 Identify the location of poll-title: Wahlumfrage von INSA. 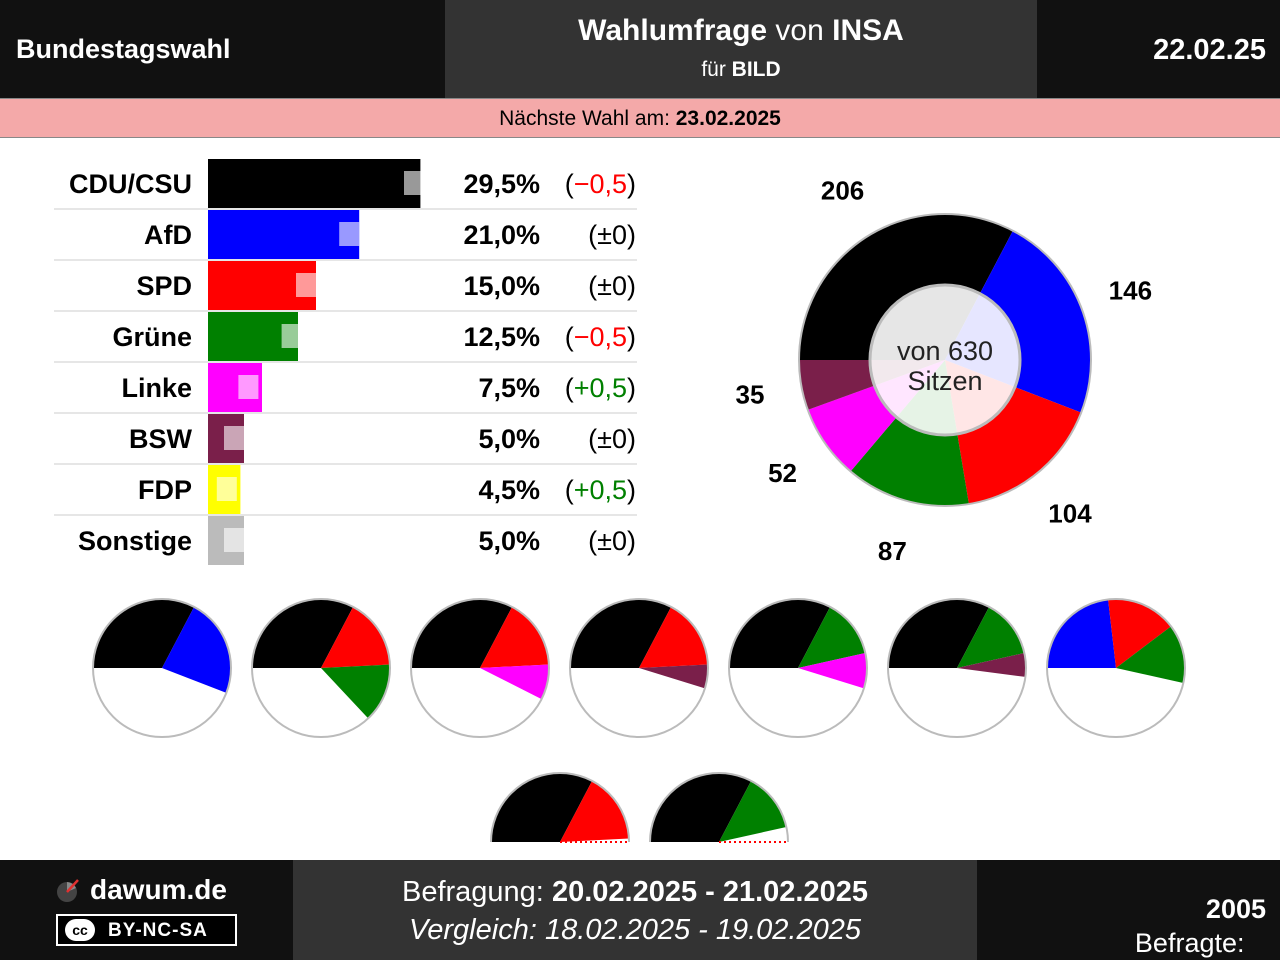
(741, 31).